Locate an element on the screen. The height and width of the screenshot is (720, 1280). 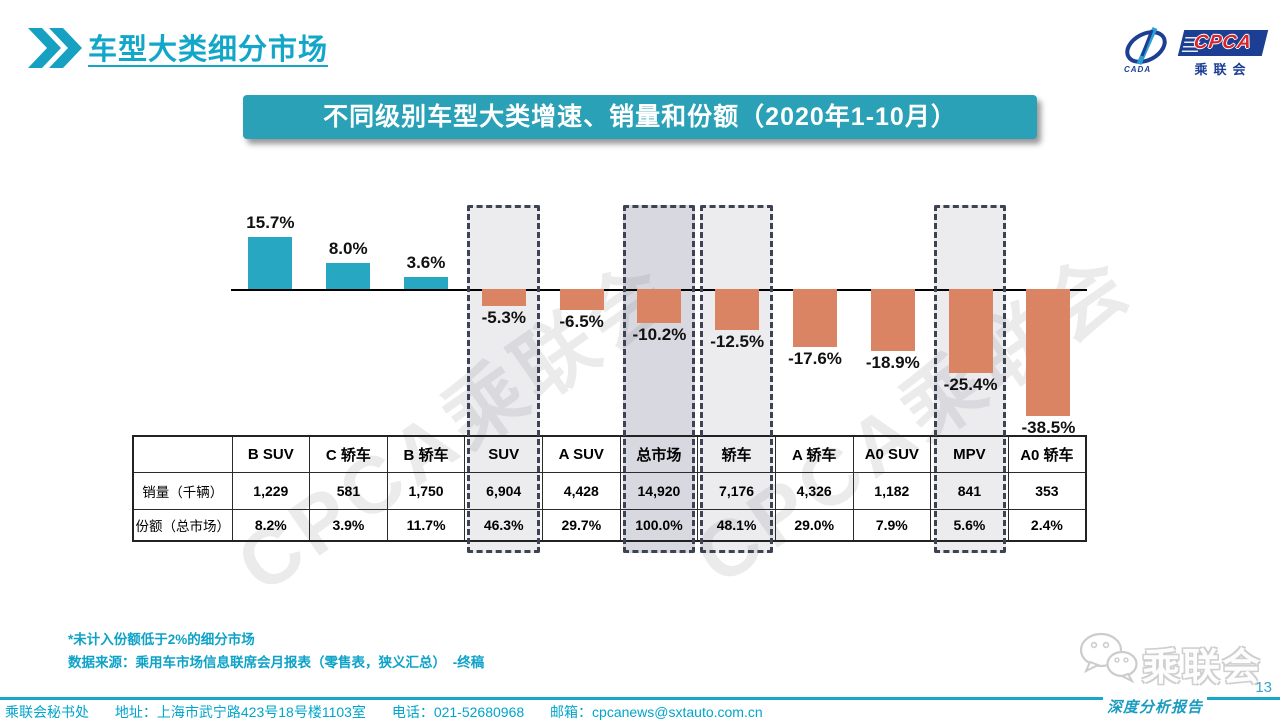
wechat-account-name: 乘联会 is located at coordinates (1202, 668).